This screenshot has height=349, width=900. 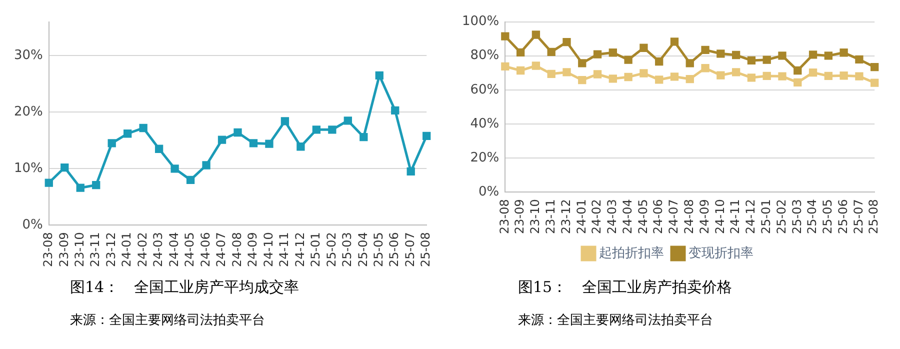 I want to click on x-tick-label: 24-12, so click(x=299, y=250).